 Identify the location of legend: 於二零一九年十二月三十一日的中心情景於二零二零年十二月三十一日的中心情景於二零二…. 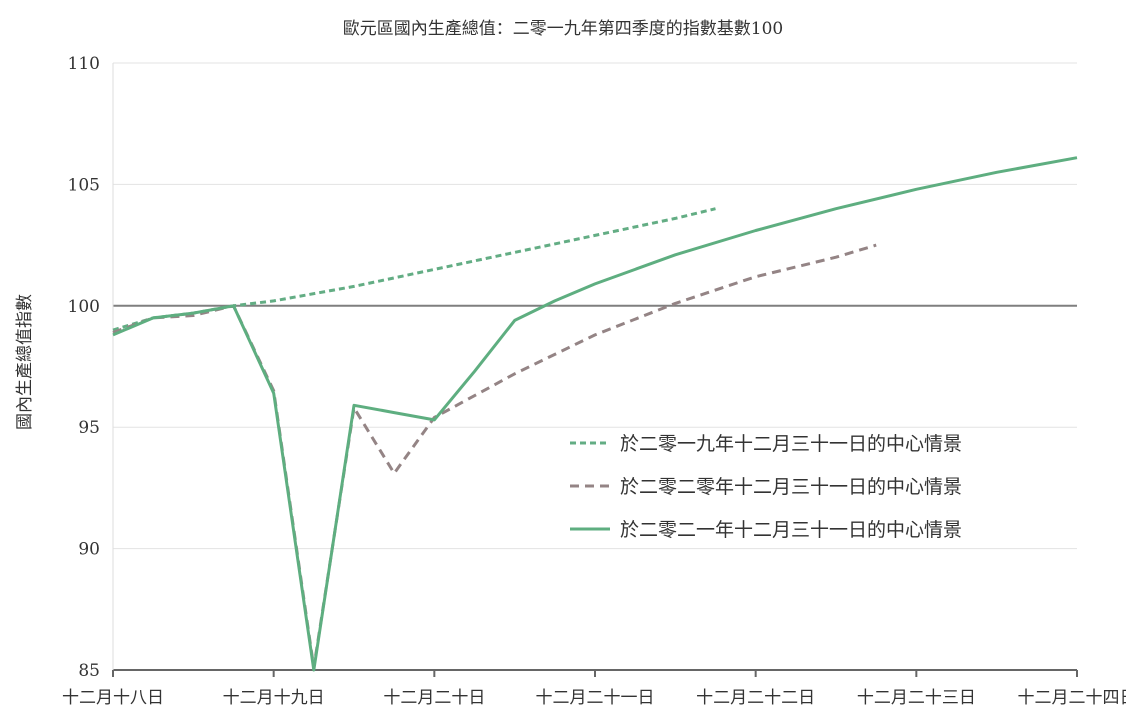
(766, 487).